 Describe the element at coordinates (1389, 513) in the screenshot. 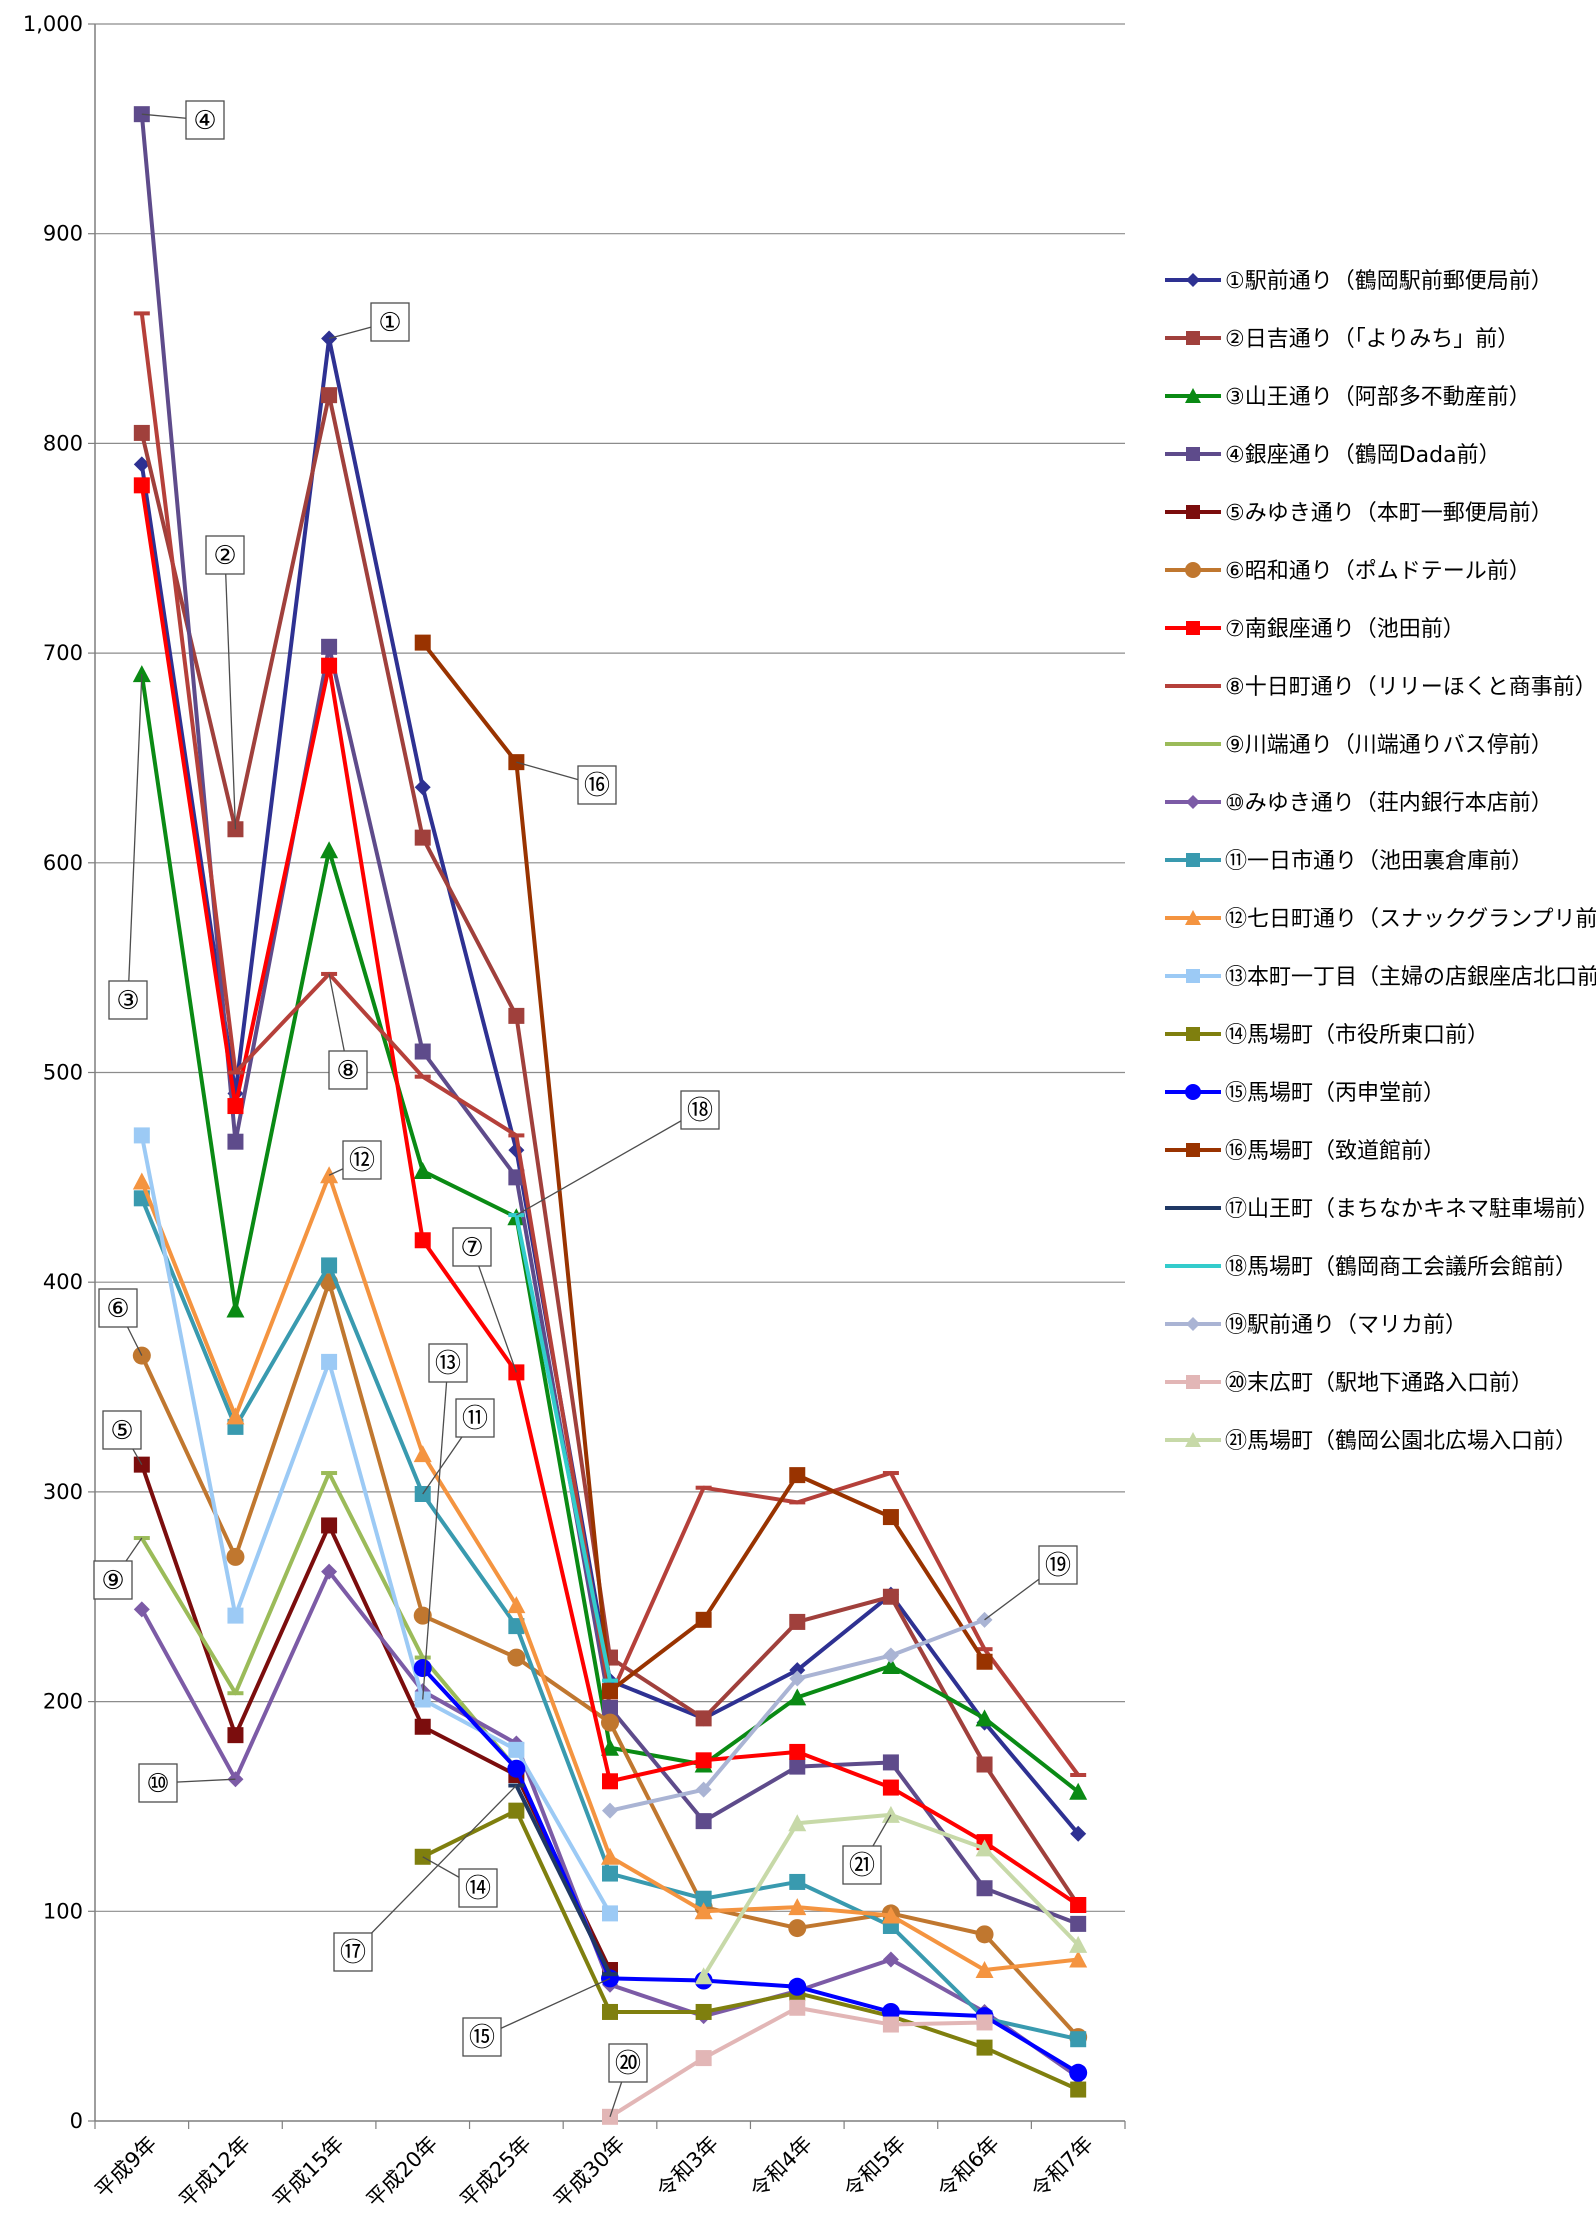

I see `legend-label: ⑤みゆき通り（本町一郵便局前）` at that location.